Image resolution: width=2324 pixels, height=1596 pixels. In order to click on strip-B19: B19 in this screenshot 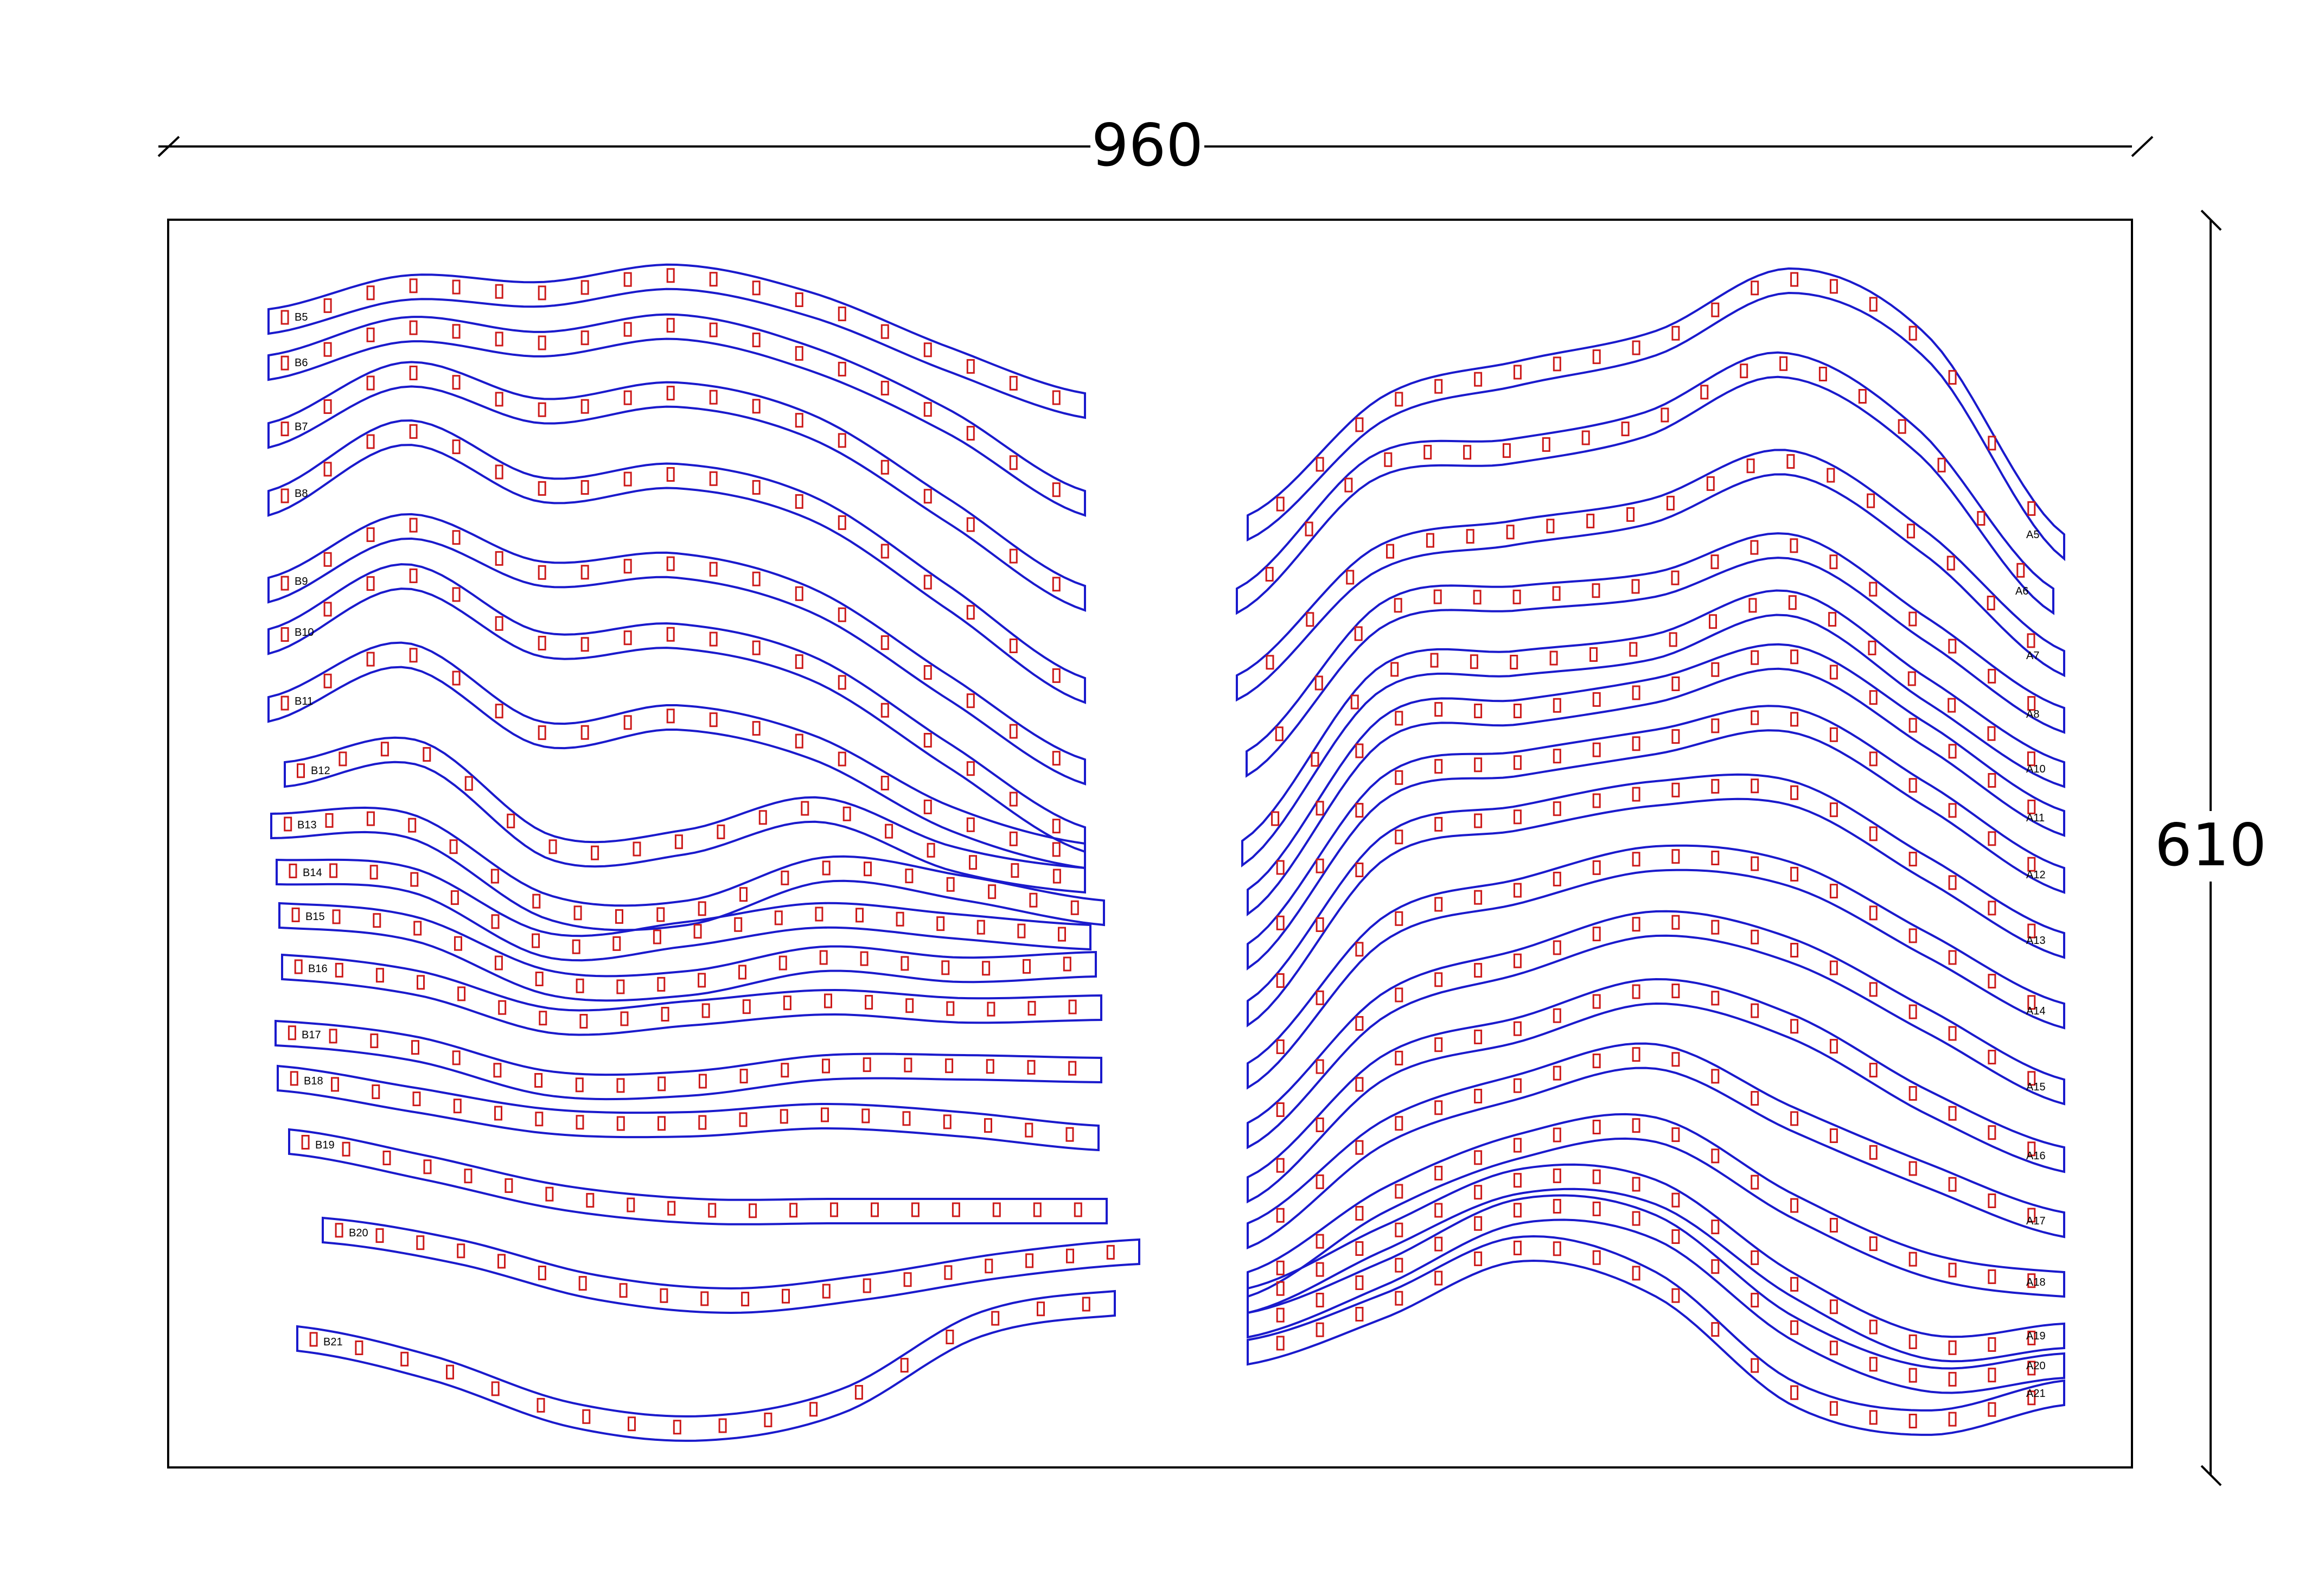, I will do `click(698, 1177)`.